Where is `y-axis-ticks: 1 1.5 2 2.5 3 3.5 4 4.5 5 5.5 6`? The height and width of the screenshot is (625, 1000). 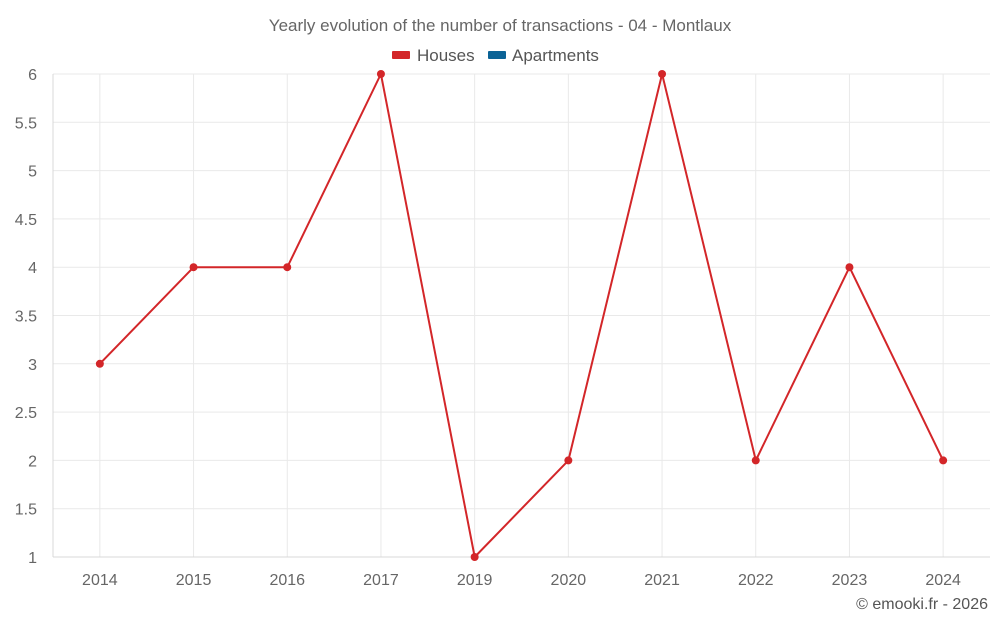
y-axis-ticks: 1 1.5 2 2.5 3 3.5 4 4.5 5 5.5 6 is located at coordinates (26, 317).